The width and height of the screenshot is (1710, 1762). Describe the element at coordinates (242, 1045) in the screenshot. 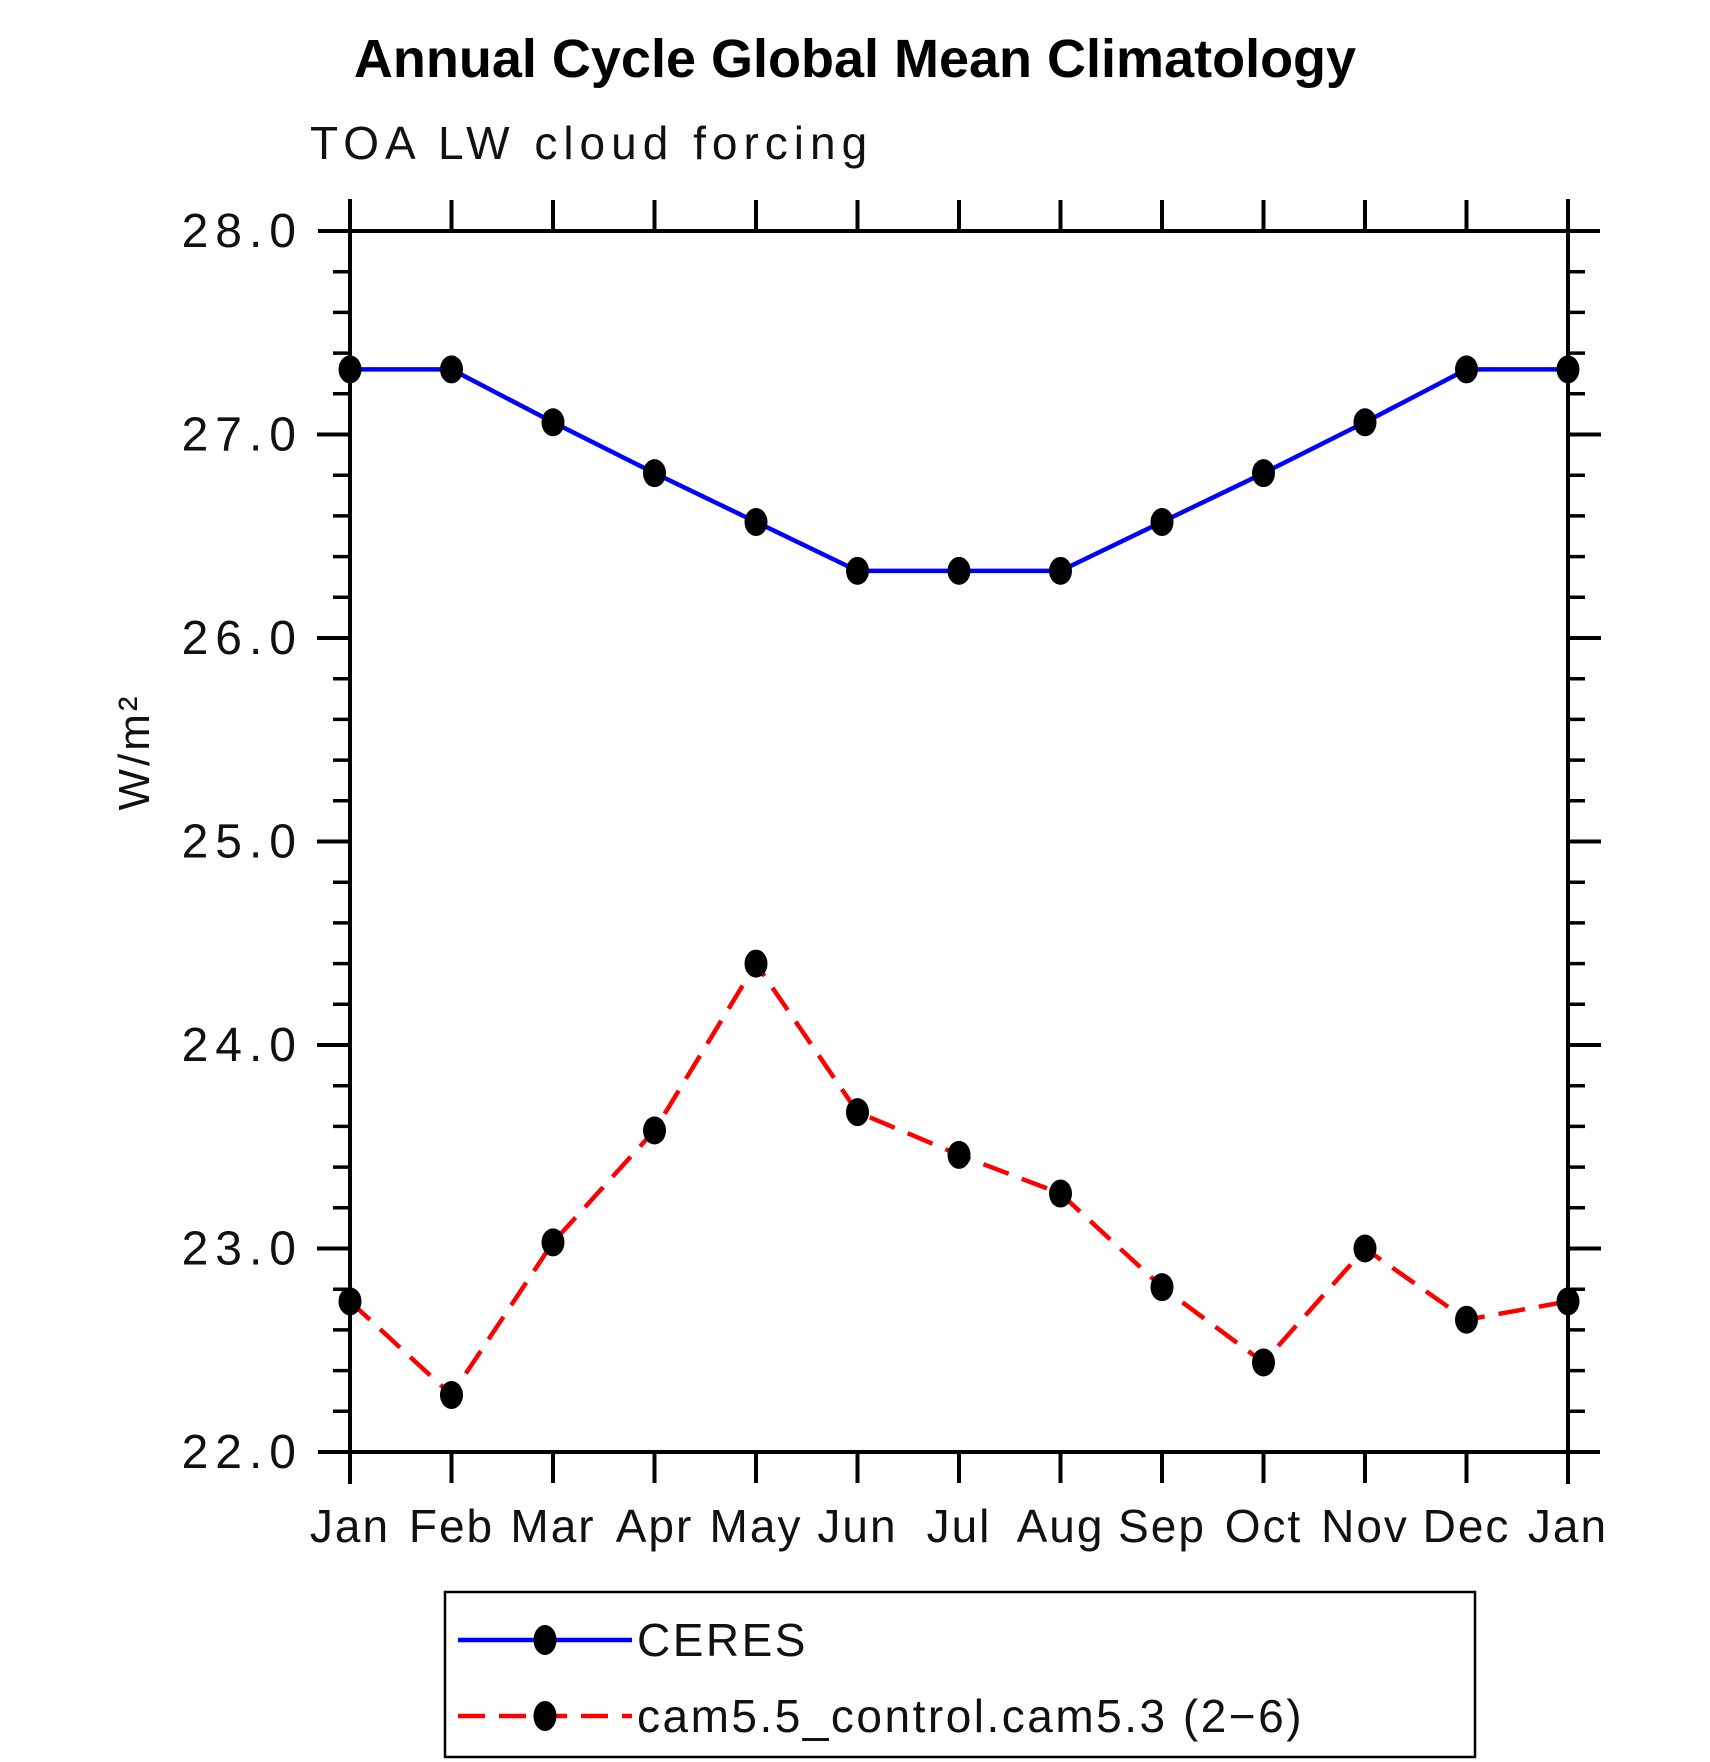

I see `svg-text: 24.0` at that location.